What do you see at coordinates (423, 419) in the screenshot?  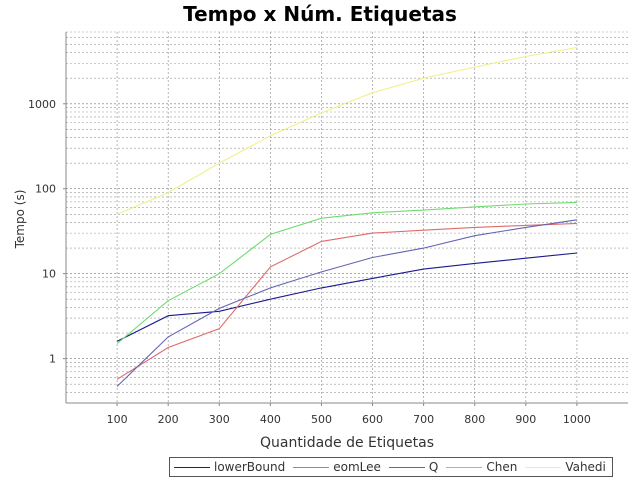 I see `x-tick-label: 700` at bounding box center [423, 419].